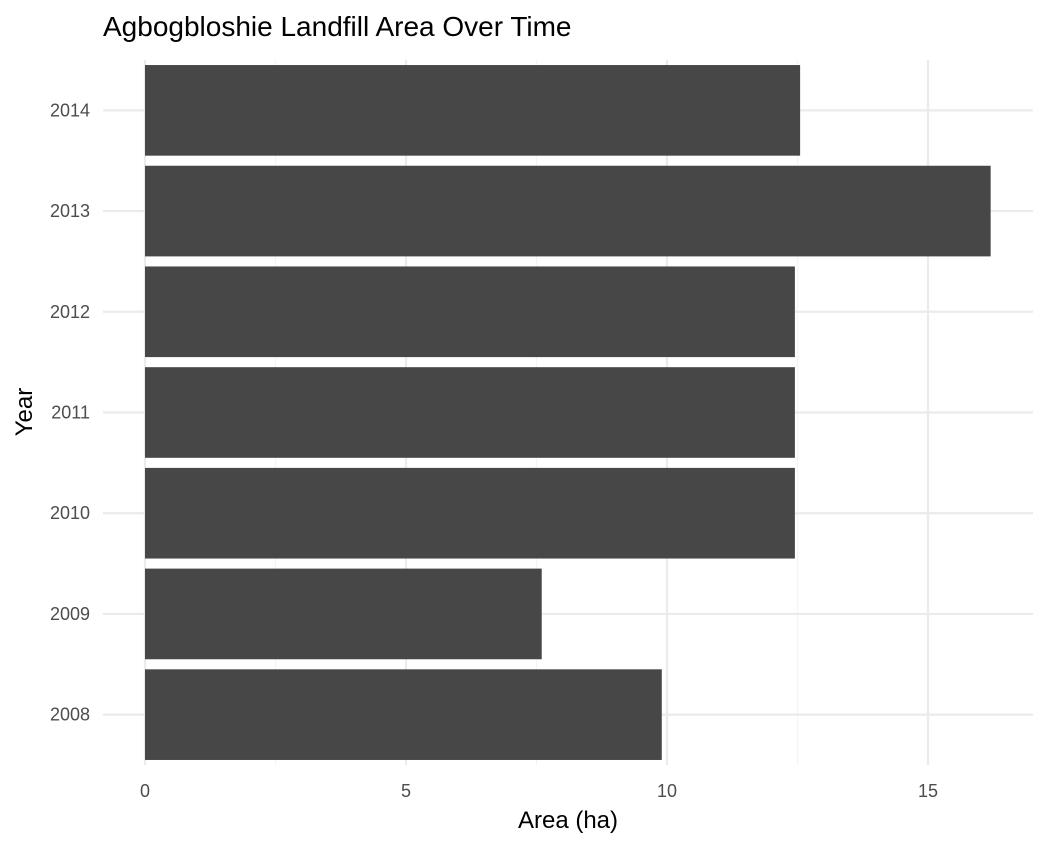 This screenshot has height=845, width=1047. What do you see at coordinates (70, 312) in the screenshot?
I see `y-tick-label: 2012` at bounding box center [70, 312].